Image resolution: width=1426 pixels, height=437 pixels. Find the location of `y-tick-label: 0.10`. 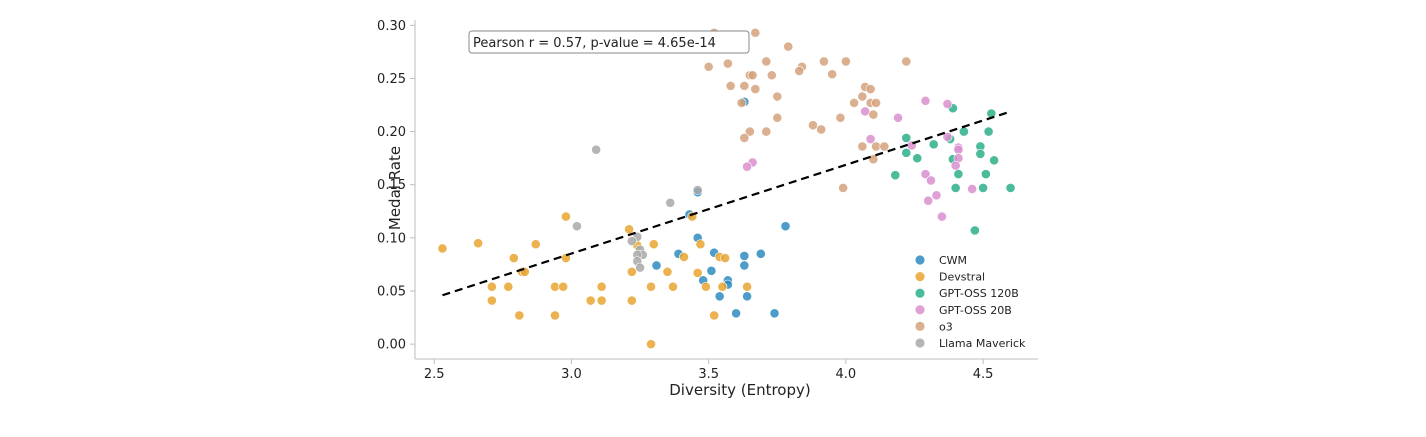

y-tick-label: 0.10 is located at coordinates (391, 238).